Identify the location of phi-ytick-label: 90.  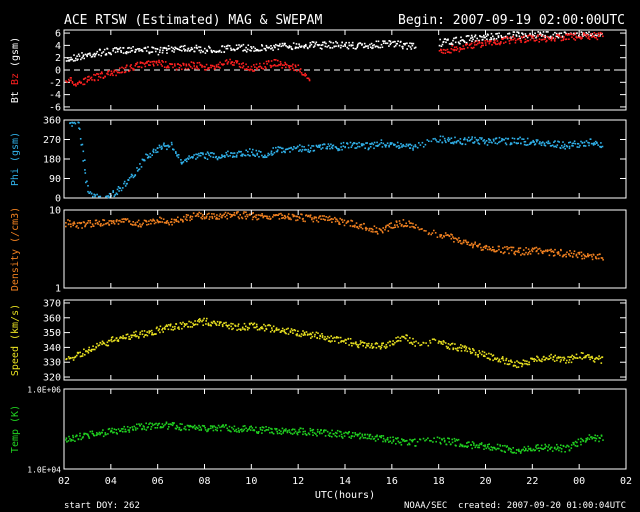
(55, 179).